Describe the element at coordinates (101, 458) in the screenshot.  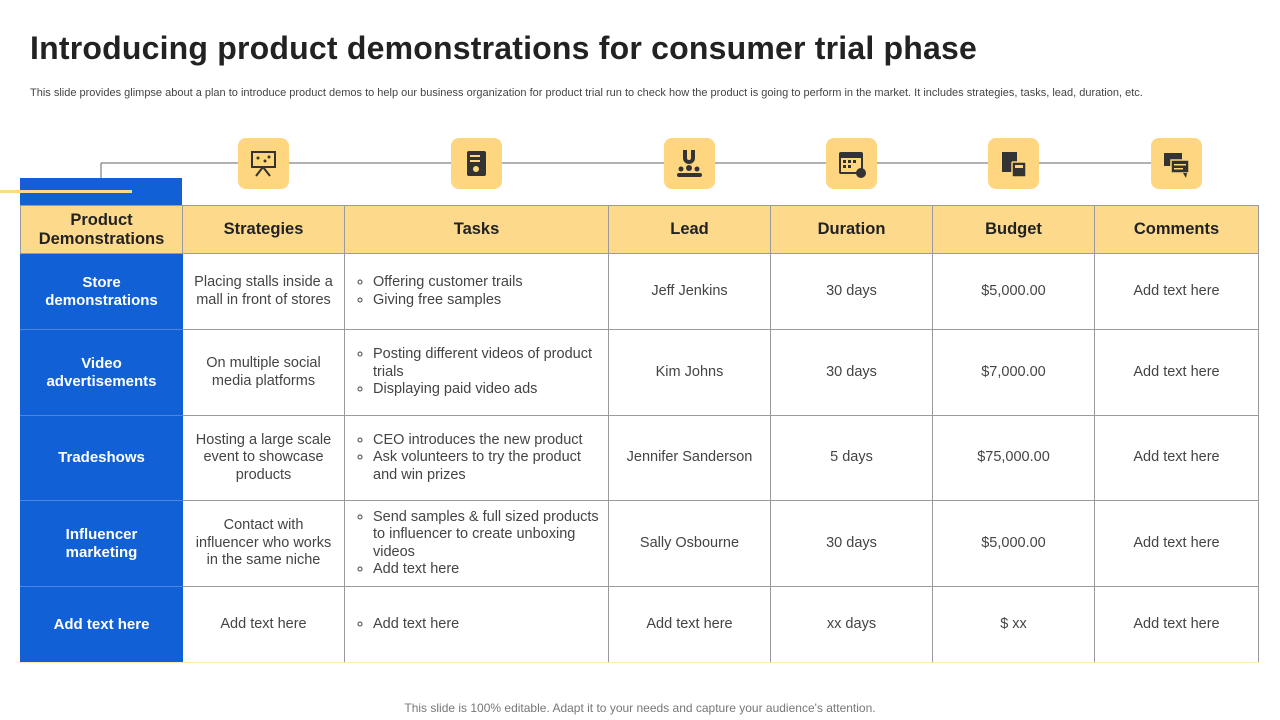
I see `row-name: Tradeshows` at that location.